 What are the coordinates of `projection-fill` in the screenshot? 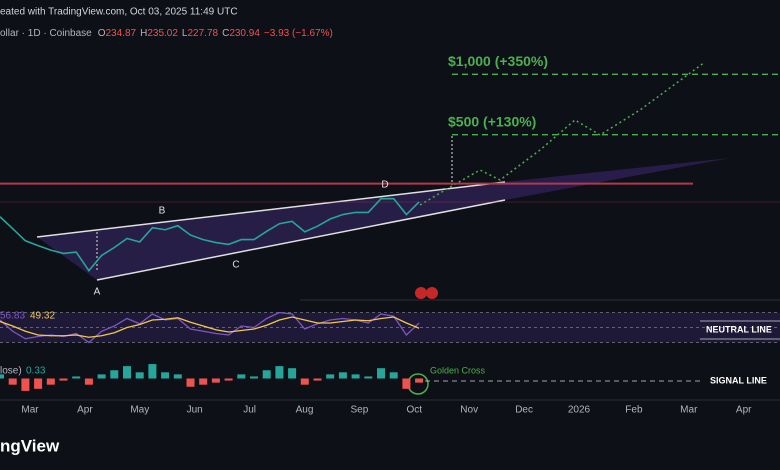 It's located at (617, 179).